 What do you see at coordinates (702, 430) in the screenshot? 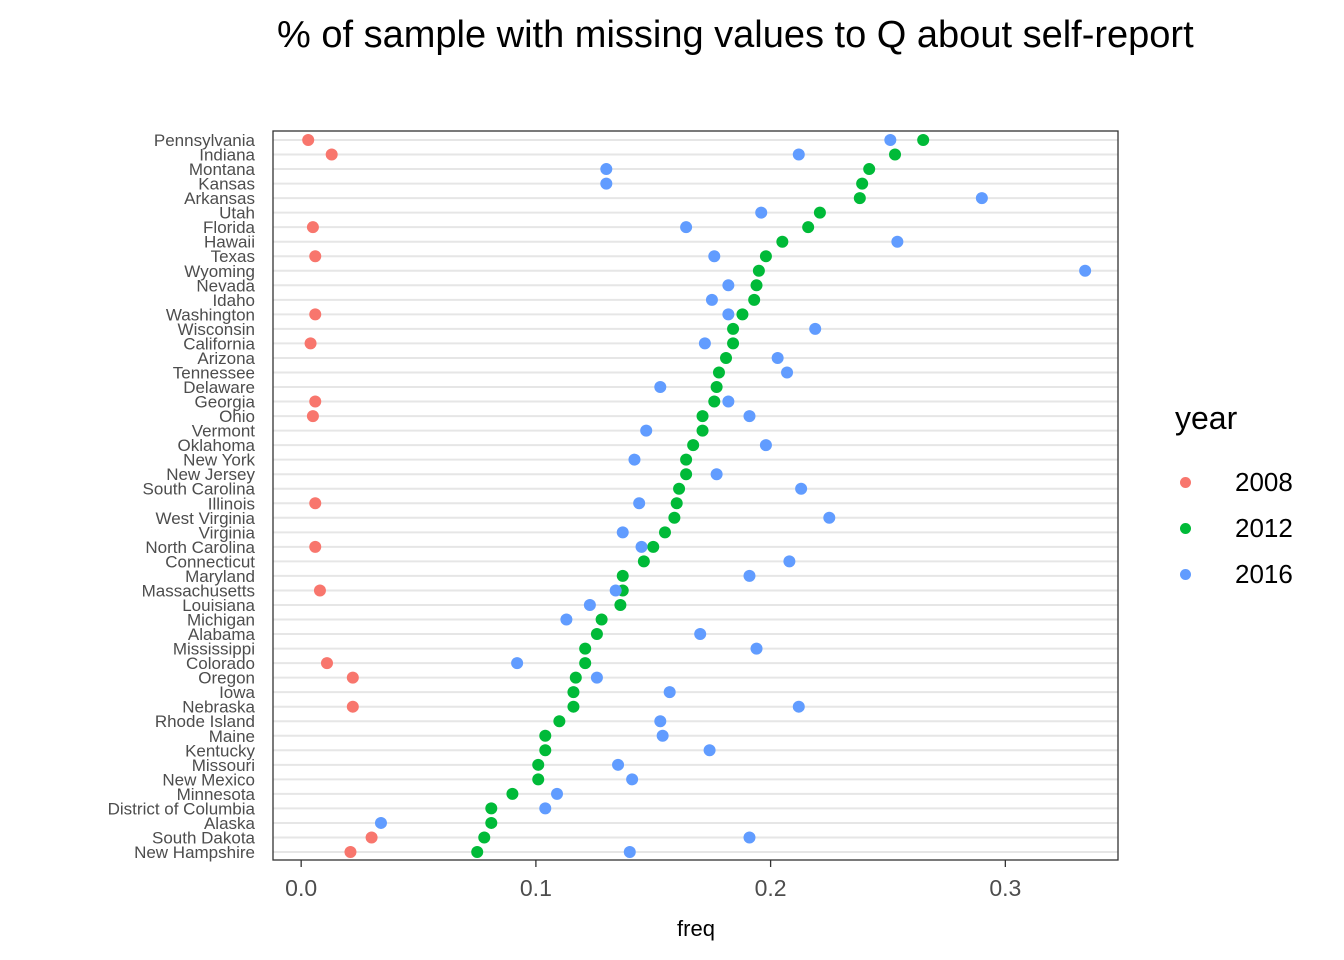
I see `point-2012-vermont` at bounding box center [702, 430].